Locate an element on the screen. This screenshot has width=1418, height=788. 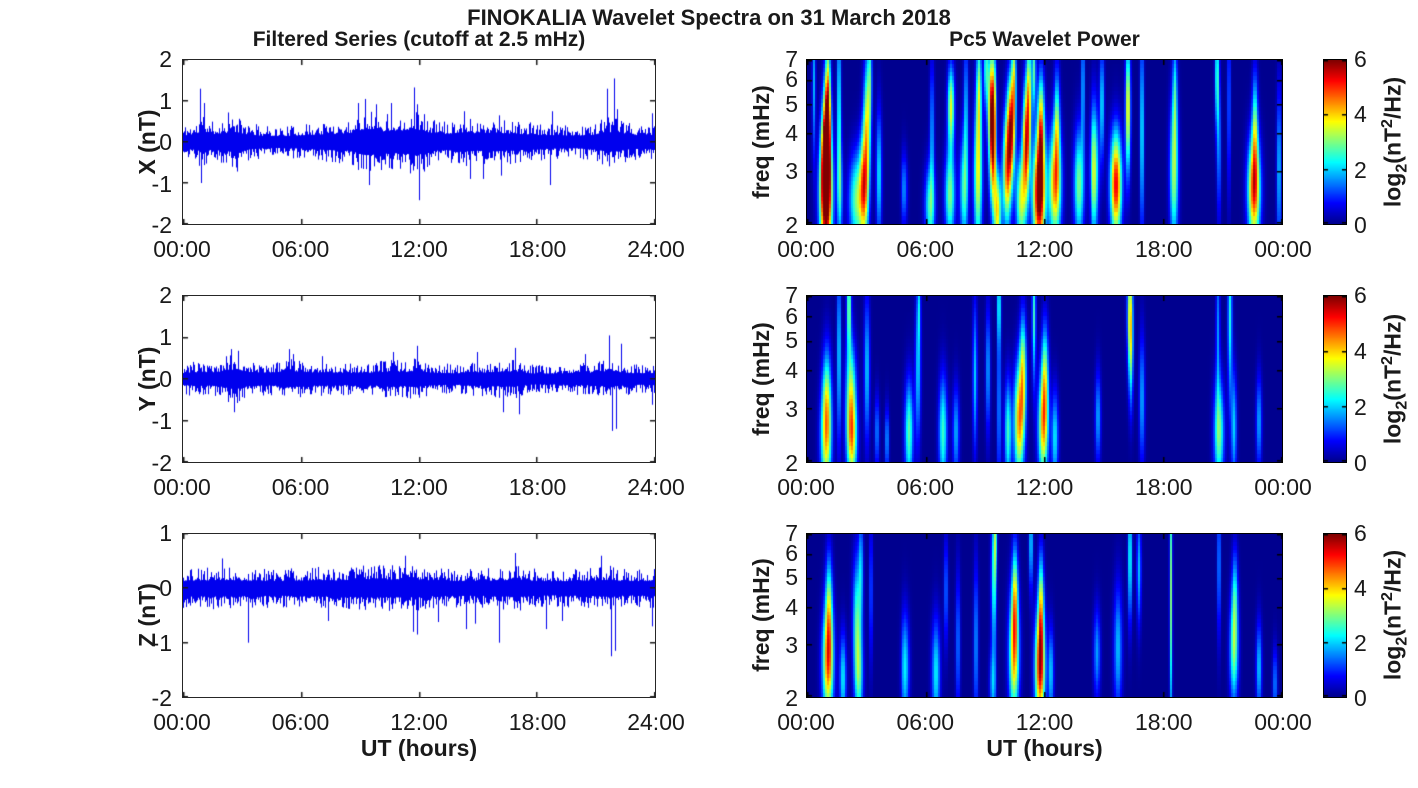
y-spectrogram-canvas is located at coordinates (1044, 379).